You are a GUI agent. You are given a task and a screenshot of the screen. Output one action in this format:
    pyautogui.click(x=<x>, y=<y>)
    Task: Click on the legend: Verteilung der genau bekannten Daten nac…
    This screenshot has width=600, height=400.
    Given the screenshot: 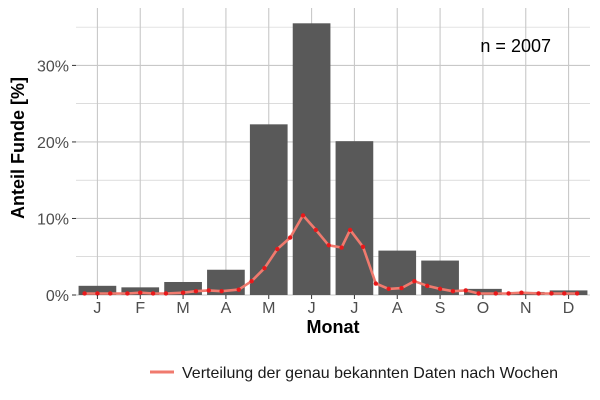 What is the action you would take?
    pyautogui.click(x=354, y=373)
    